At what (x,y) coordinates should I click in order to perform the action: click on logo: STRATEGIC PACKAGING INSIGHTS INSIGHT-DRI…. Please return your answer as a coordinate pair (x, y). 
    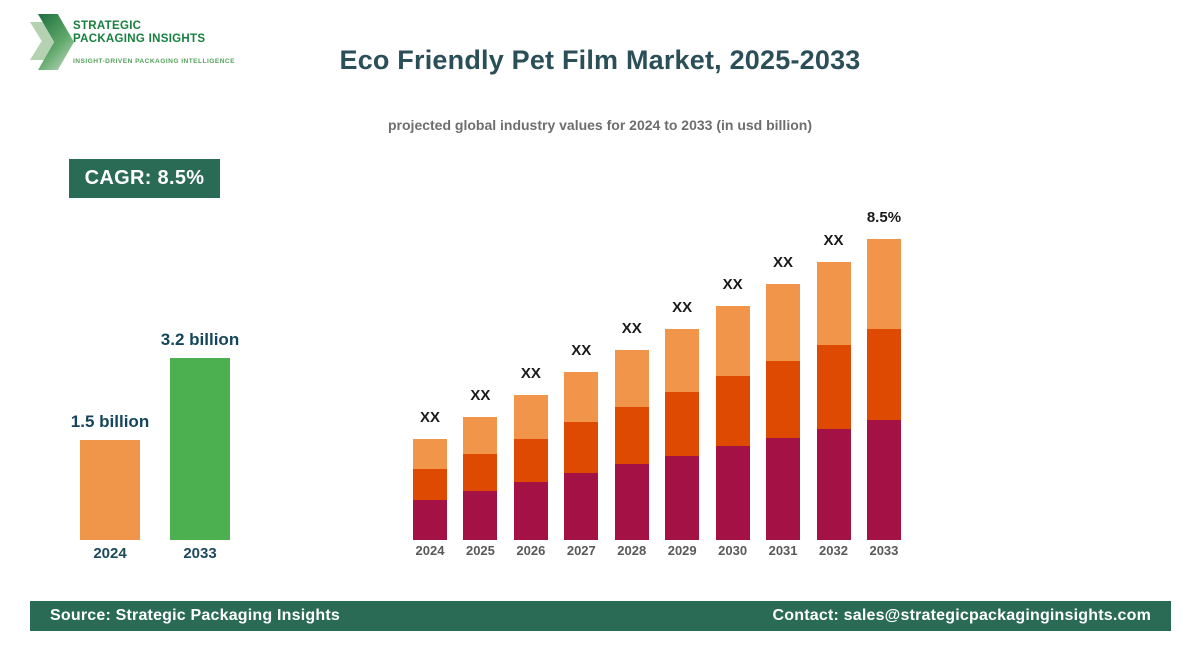
    Looking at the image, I should click on (158, 43).